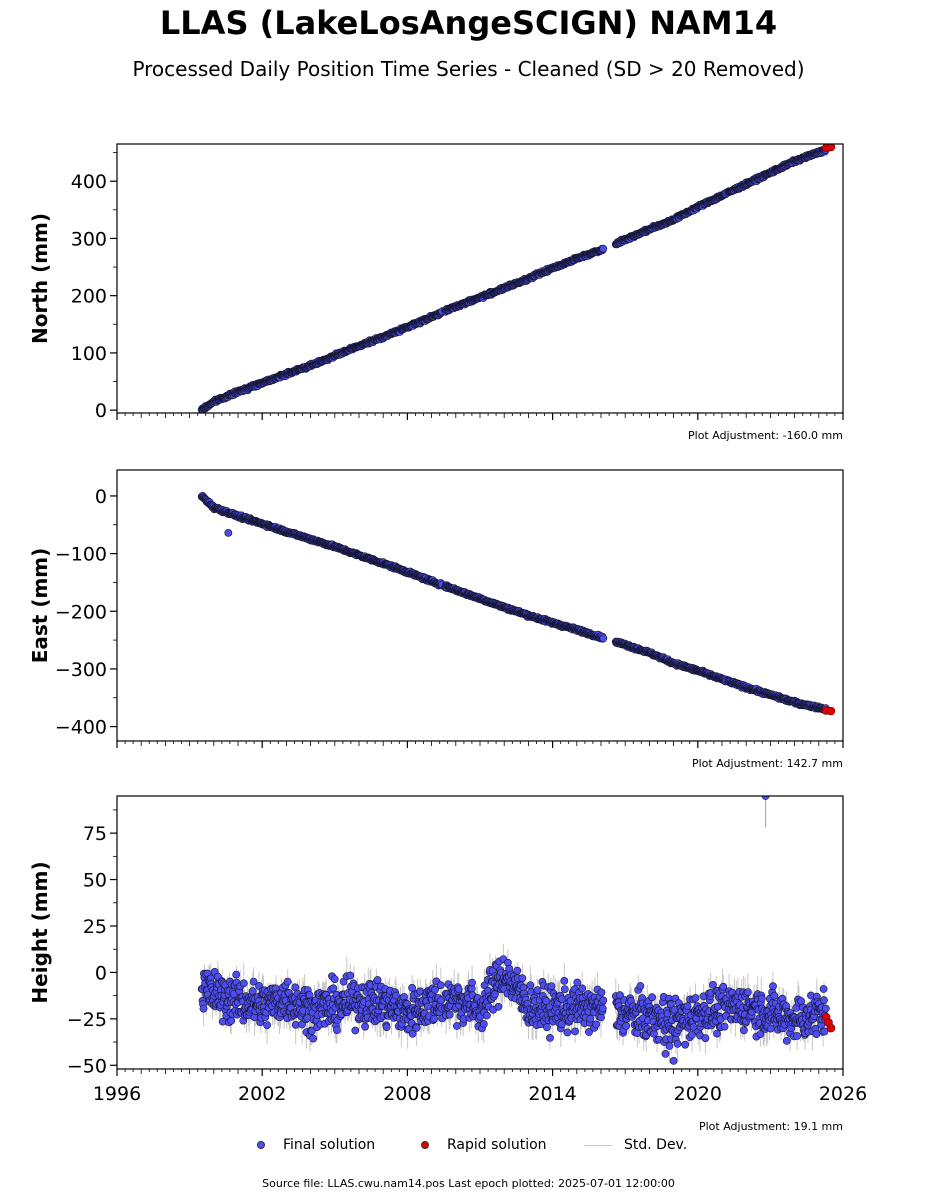  What do you see at coordinates (89, 239) in the screenshot?
I see `y-tick-label: 300` at bounding box center [89, 239].